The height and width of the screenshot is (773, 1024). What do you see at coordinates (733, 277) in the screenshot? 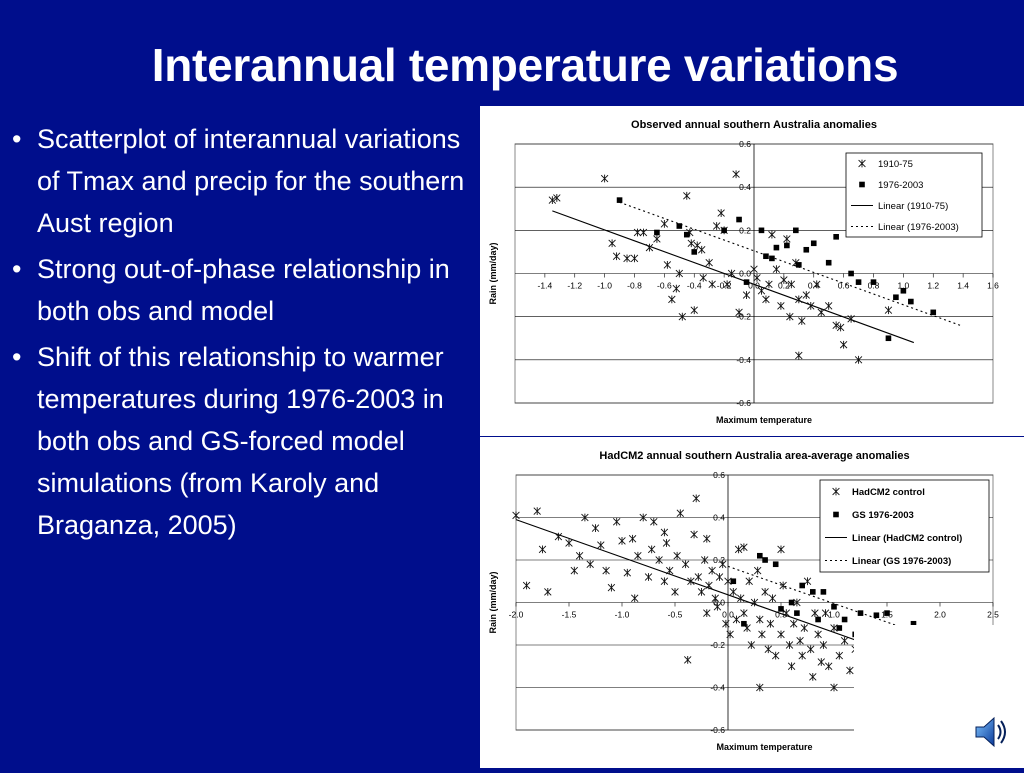
I see `trend-line` at bounding box center [733, 277].